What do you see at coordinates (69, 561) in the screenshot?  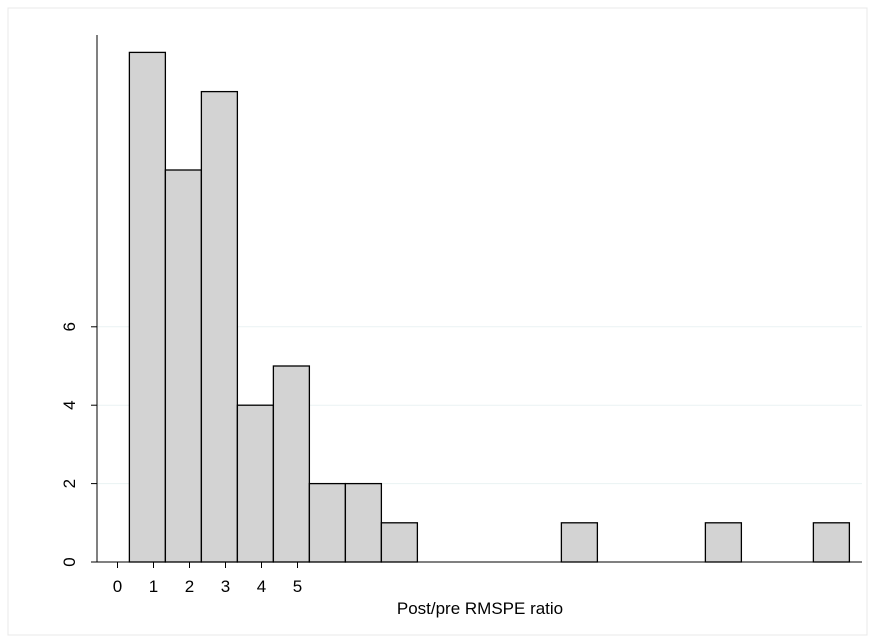 I see `y-tick-label: 0` at bounding box center [69, 561].